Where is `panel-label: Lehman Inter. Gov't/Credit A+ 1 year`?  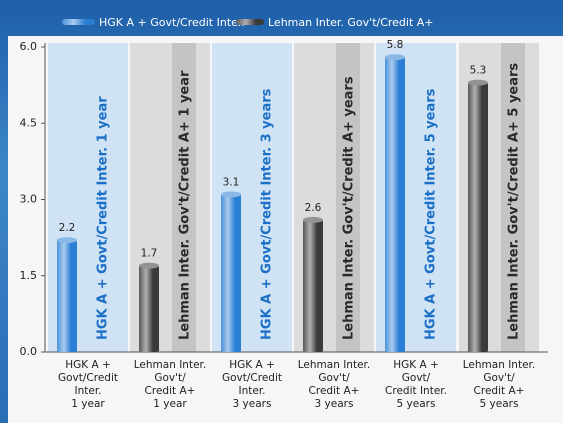
panel-label: Lehman Inter. Gov't/Credit A+ 1 year is located at coordinates (185, 205).